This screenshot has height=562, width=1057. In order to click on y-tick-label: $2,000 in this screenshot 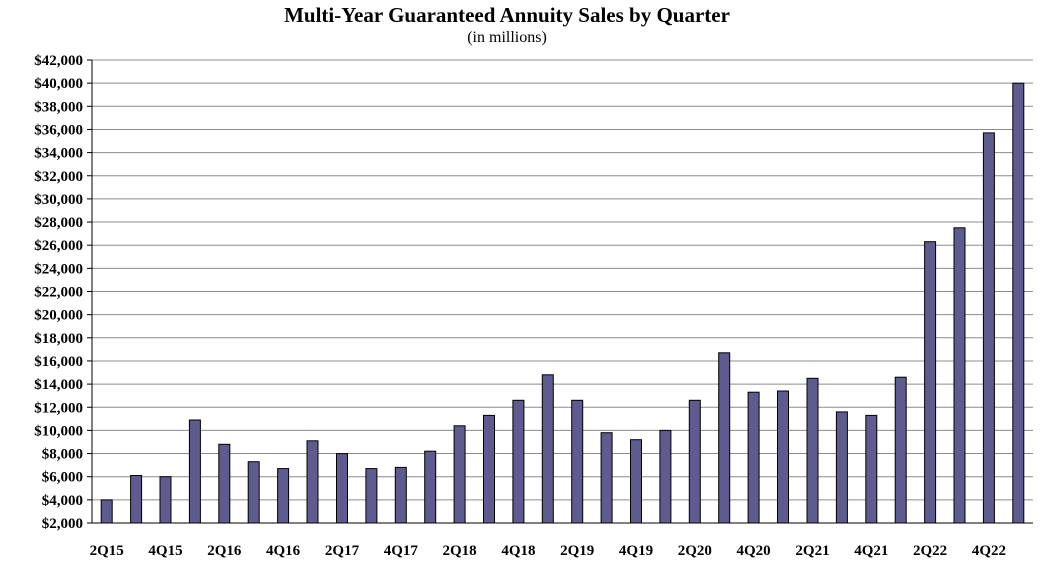, I will do `click(62, 524)`.